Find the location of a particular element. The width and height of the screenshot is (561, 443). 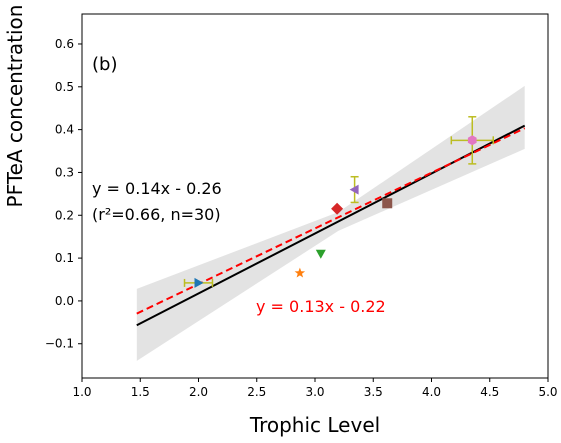

x-tick-label: 2.5 is located at coordinates (256, 392).